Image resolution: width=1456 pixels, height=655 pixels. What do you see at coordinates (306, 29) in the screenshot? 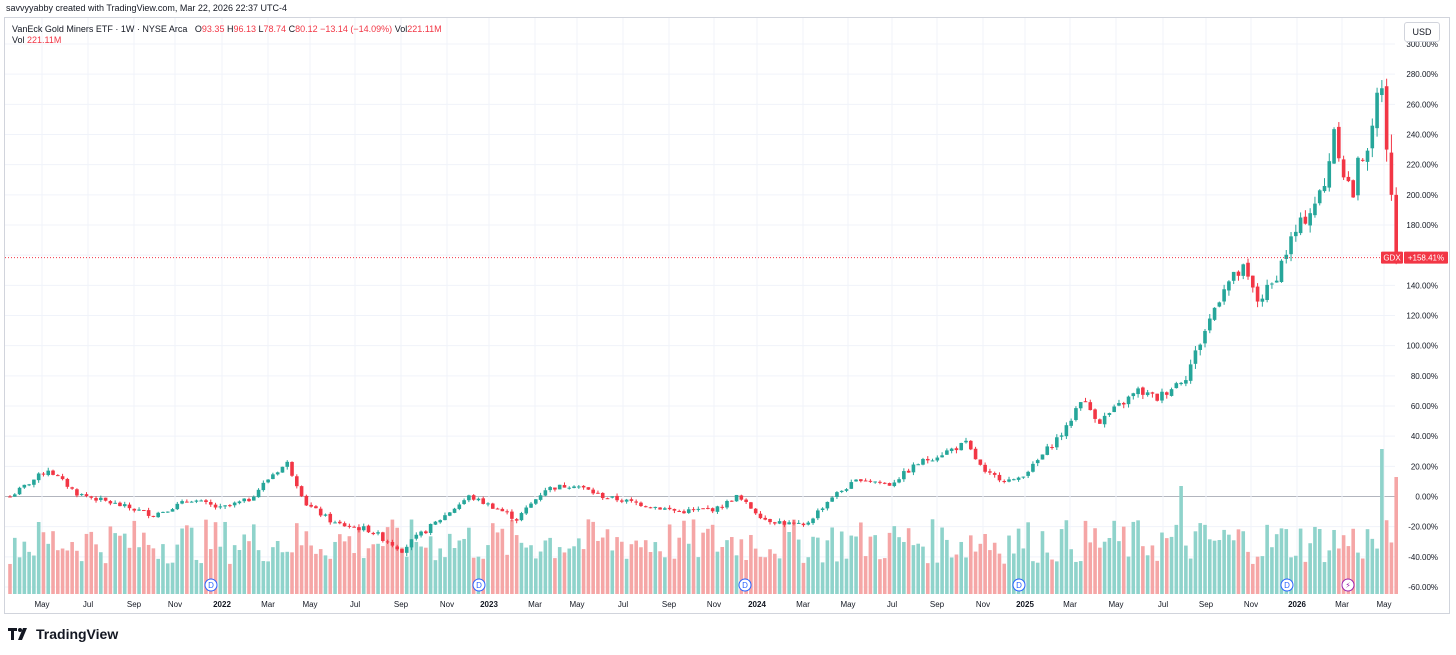
I see `close-value: 80.12` at bounding box center [306, 29].